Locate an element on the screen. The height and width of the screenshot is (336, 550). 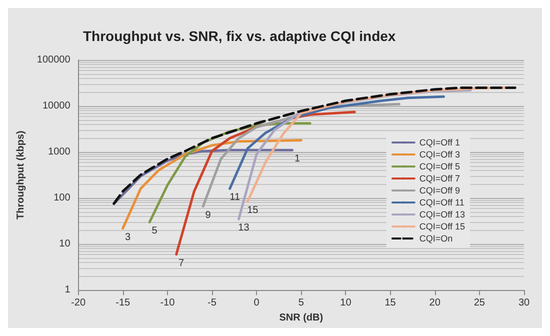
x-tick-label: 0 is located at coordinates (257, 303).